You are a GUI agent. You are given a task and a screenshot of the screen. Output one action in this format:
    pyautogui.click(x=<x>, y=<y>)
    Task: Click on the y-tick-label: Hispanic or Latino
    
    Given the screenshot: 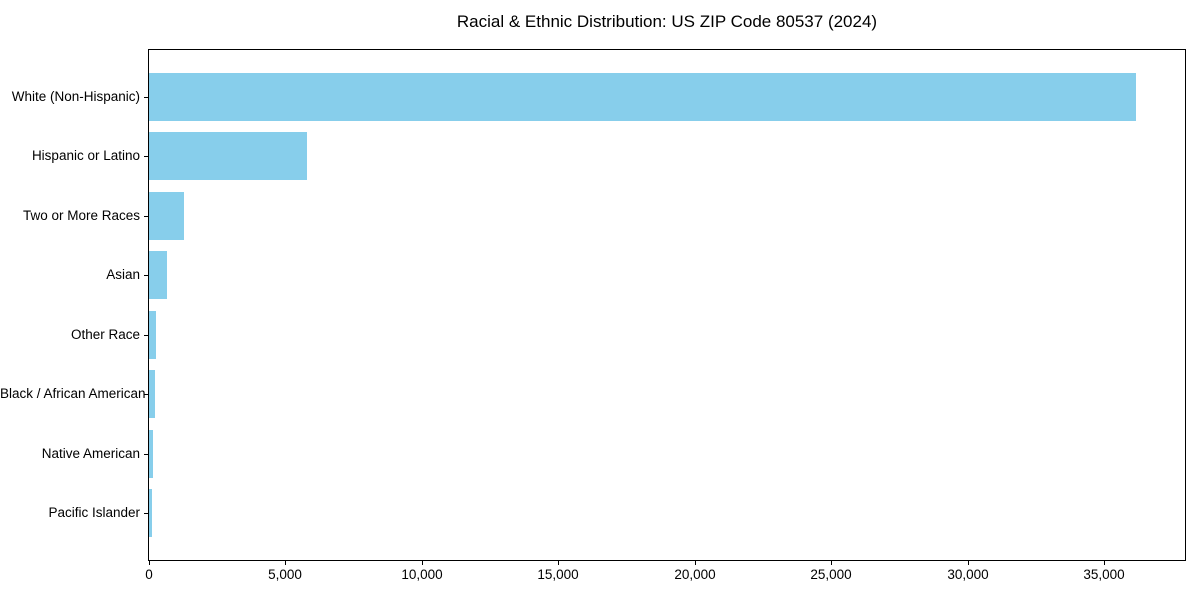 What is the action you would take?
    pyautogui.click(x=85, y=155)
    